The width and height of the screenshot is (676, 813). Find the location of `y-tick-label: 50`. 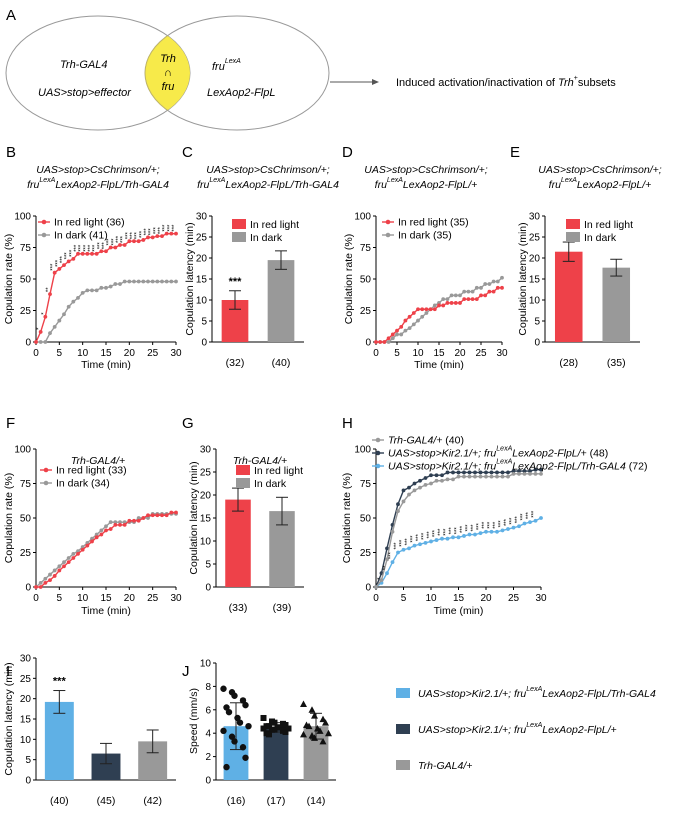

y-tick-label: 50 is located at coordinates (366, 519).